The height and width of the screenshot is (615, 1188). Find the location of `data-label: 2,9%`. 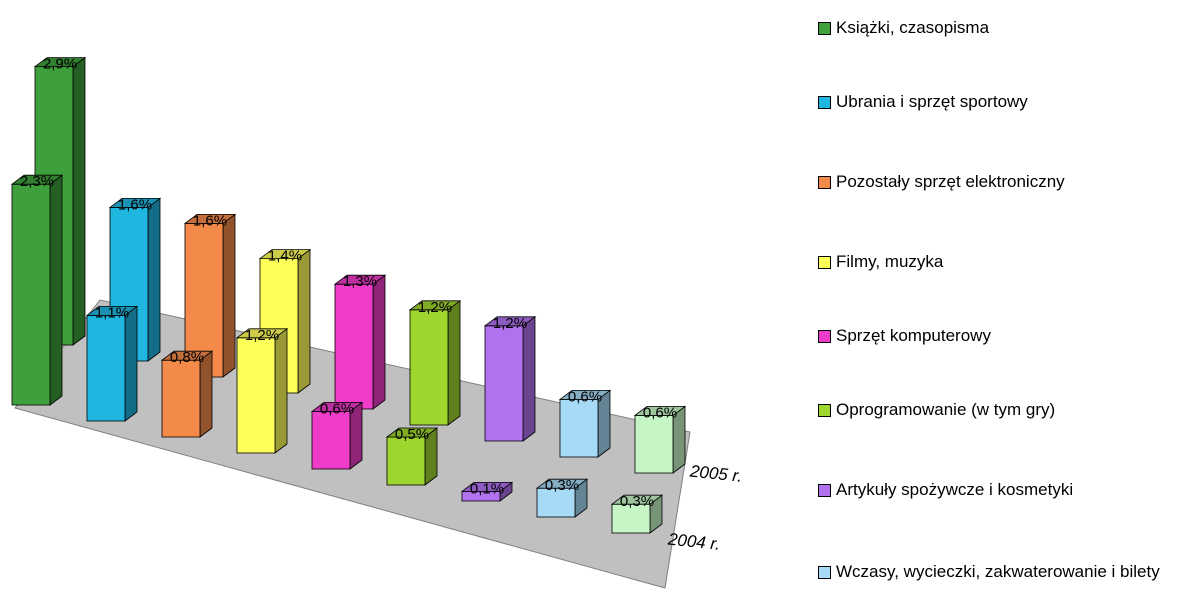

data-label: 2,9% is located at coordinates (60, 64).